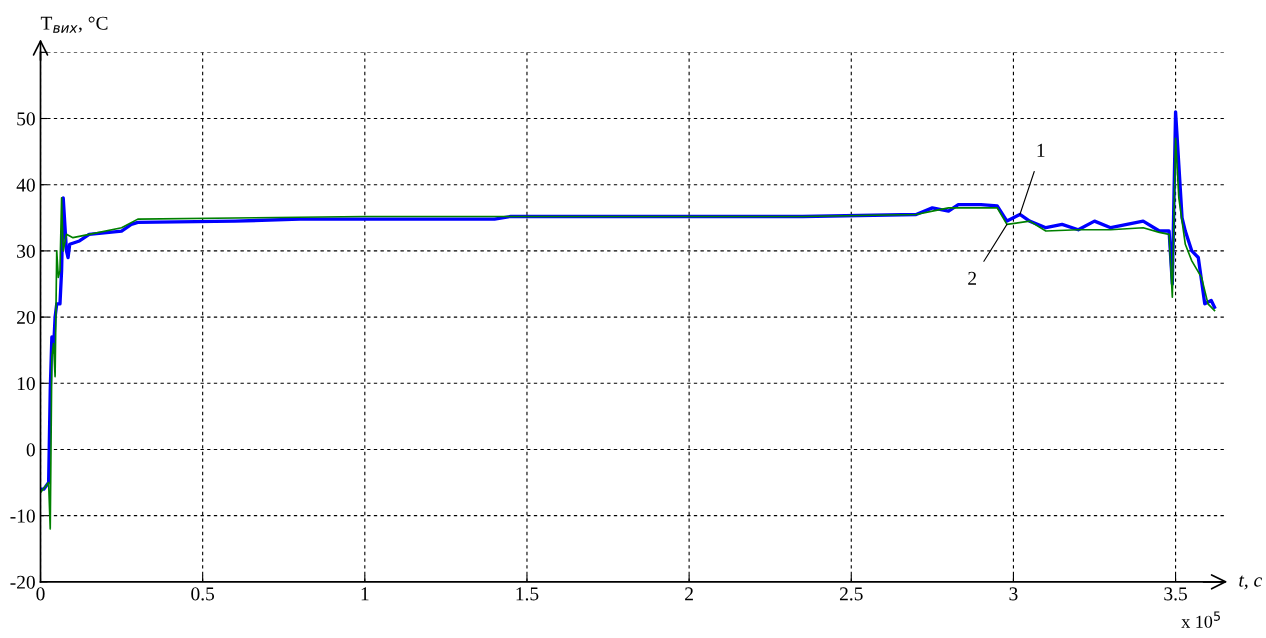 The image size is (1266, 638). What do you see at coordinates (1041, 150) in the screenshot?
I see `annotation: 1` at bounding box center [1041, 150].